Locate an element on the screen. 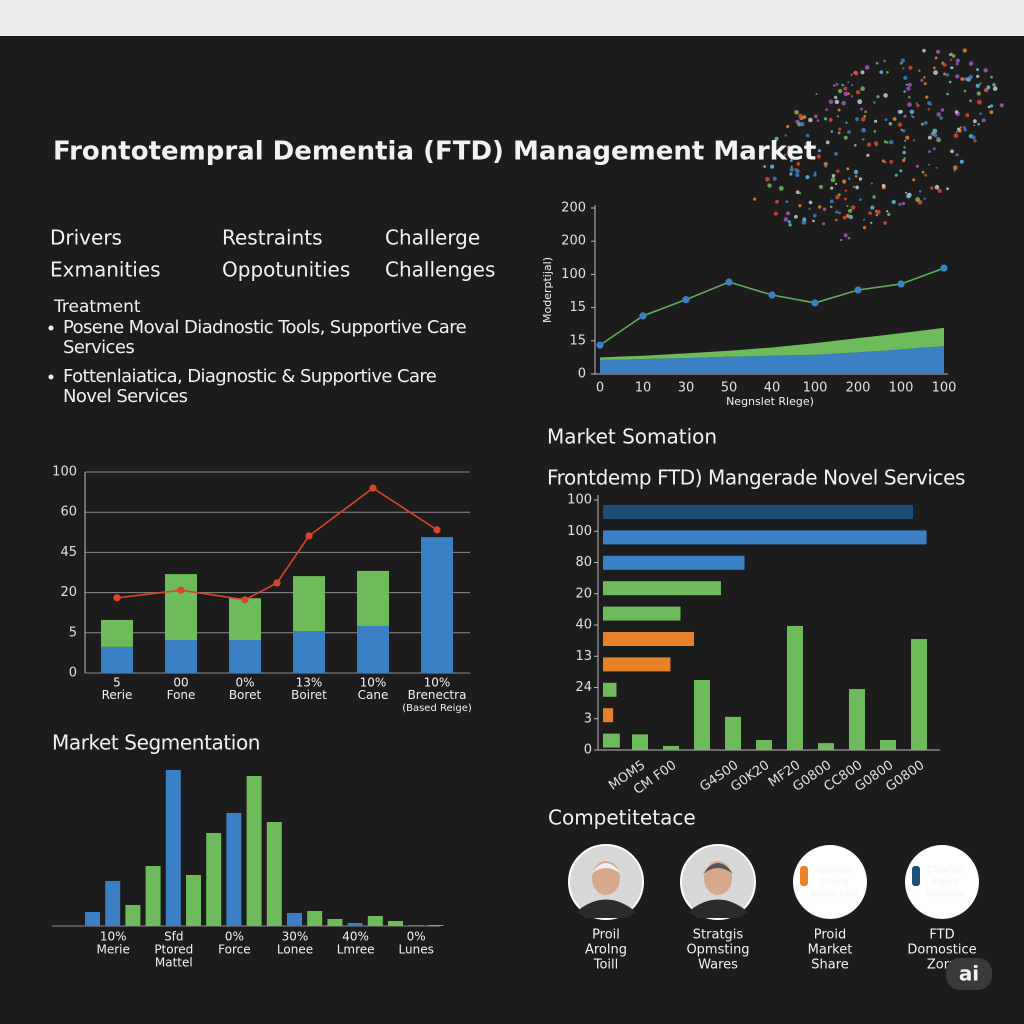 The width and height of the screenshot is (1024, 1024). x-tick-label: Lonee is located at coordinates (295, 950).